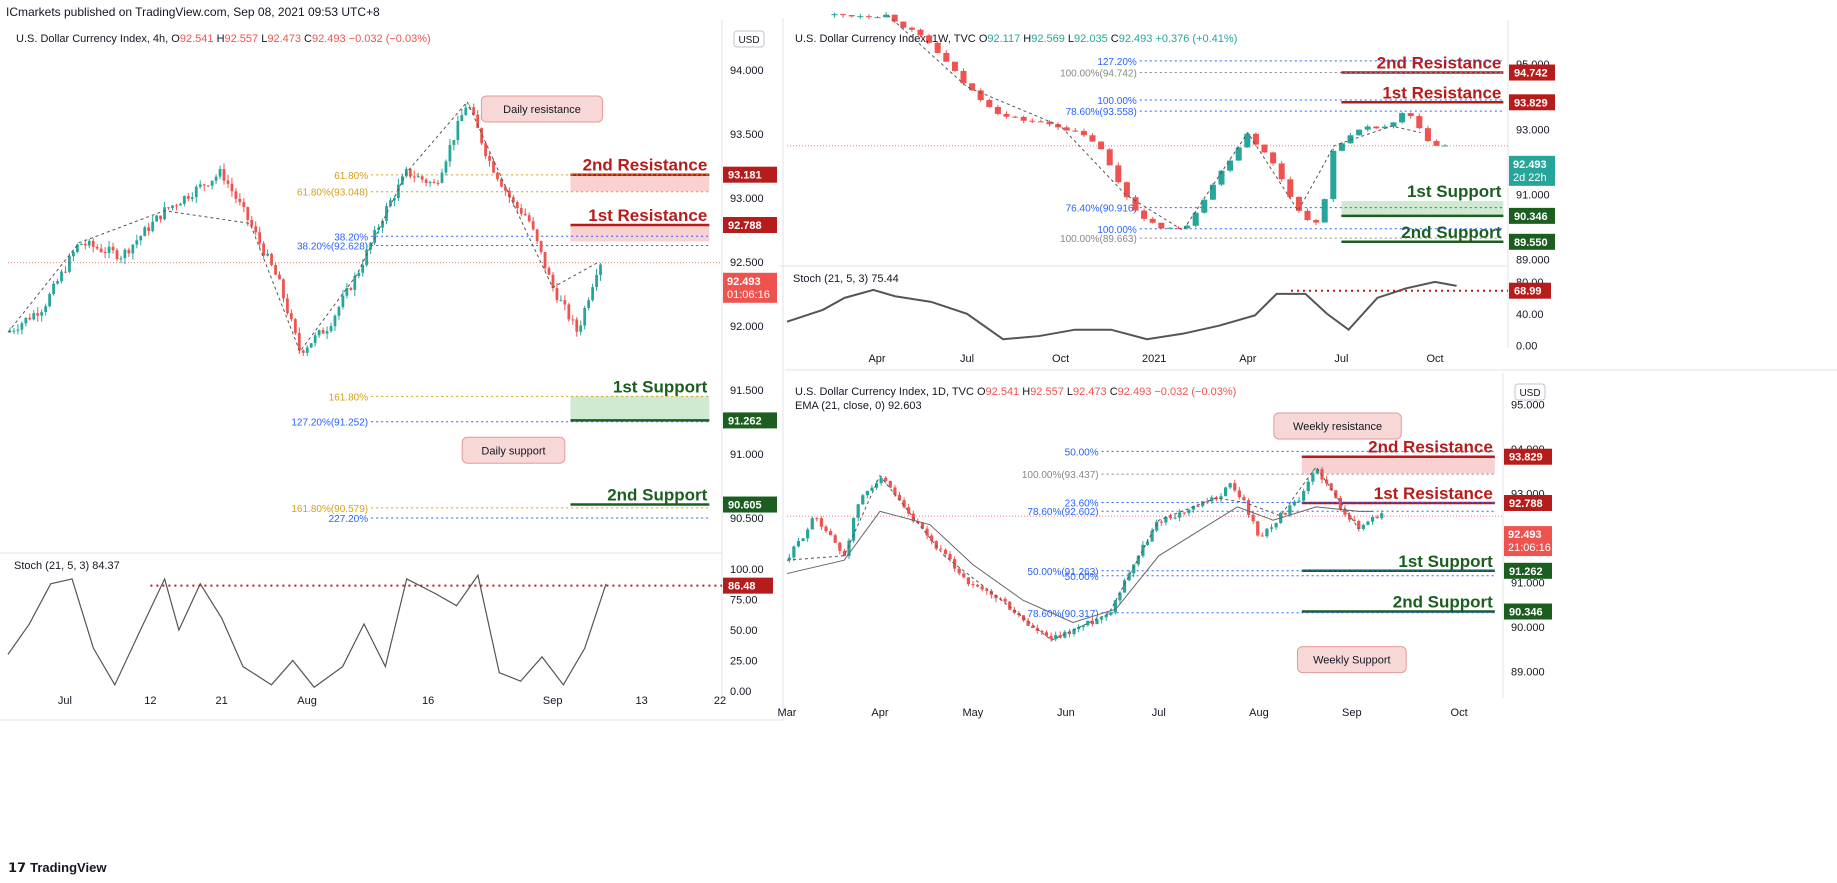 This screenshot has width=1837, height=883. What do you see at coordinates (1530, 178) in the screenshot?
I see `countdown-label: 2d 22h` at bounding box center [1530, 178].